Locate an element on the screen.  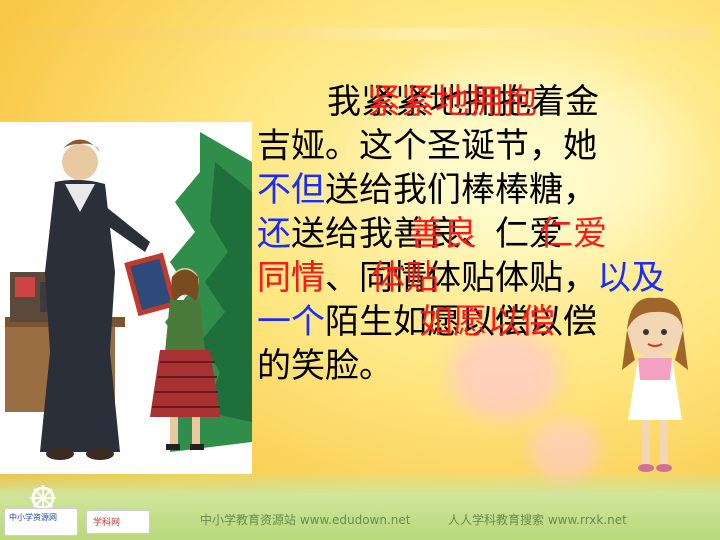
text-line: 同情、同情体贴体贴，以及 is located at coordinates (461, 278).